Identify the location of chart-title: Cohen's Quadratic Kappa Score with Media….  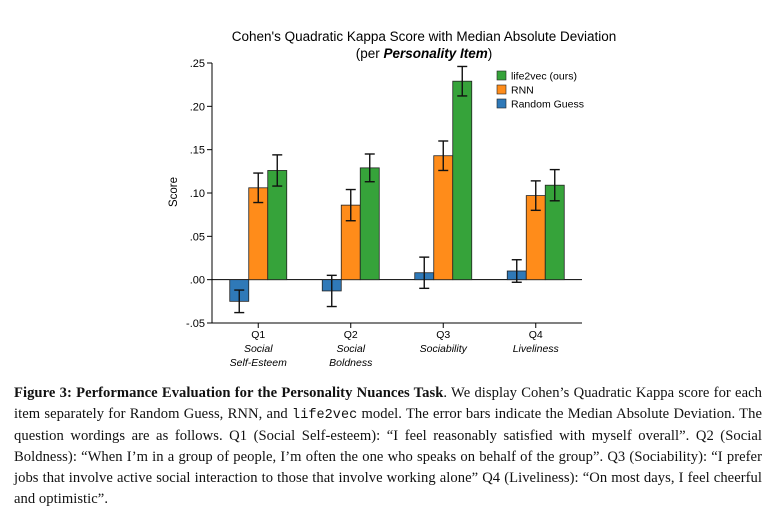
(424, 36).